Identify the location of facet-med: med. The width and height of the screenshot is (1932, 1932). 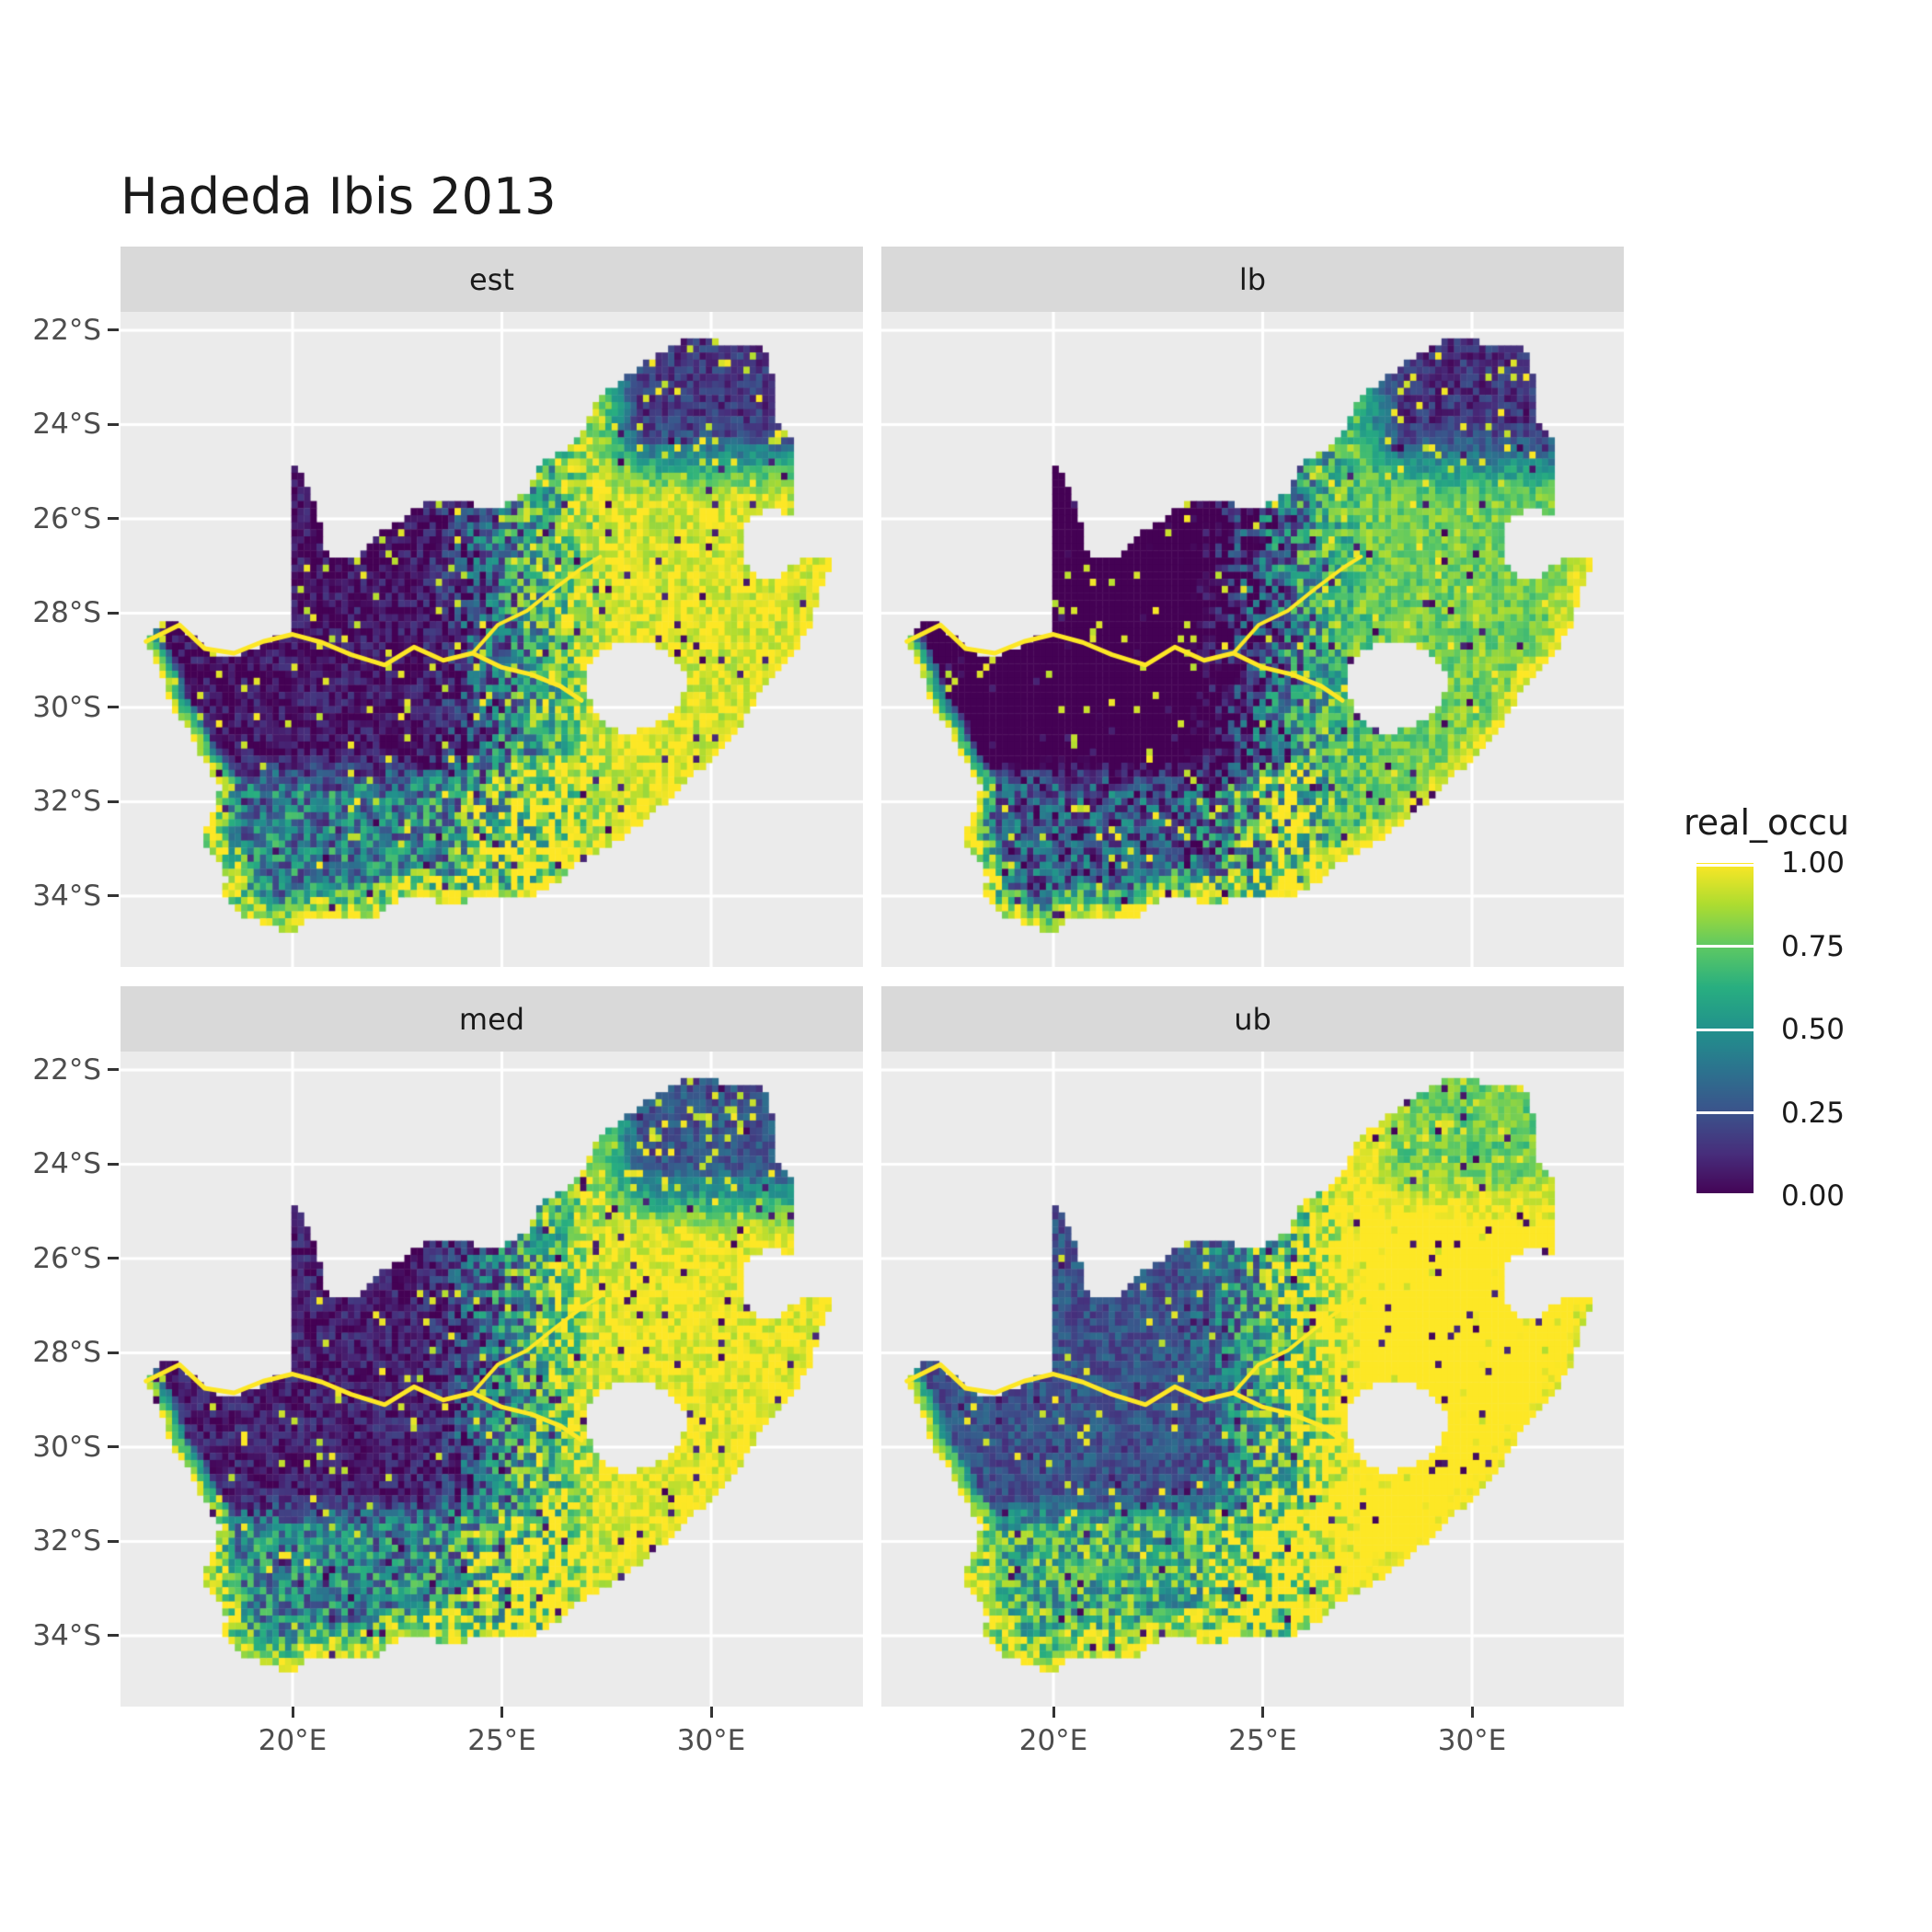
(492, 1346).